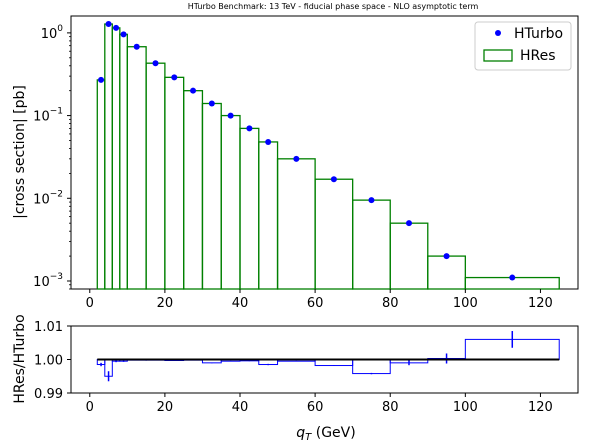  What do you see at coordinates (41, 117) in the screenshot?
I see `main-ytick-base-1: 10` at bounding box center [41, 117].